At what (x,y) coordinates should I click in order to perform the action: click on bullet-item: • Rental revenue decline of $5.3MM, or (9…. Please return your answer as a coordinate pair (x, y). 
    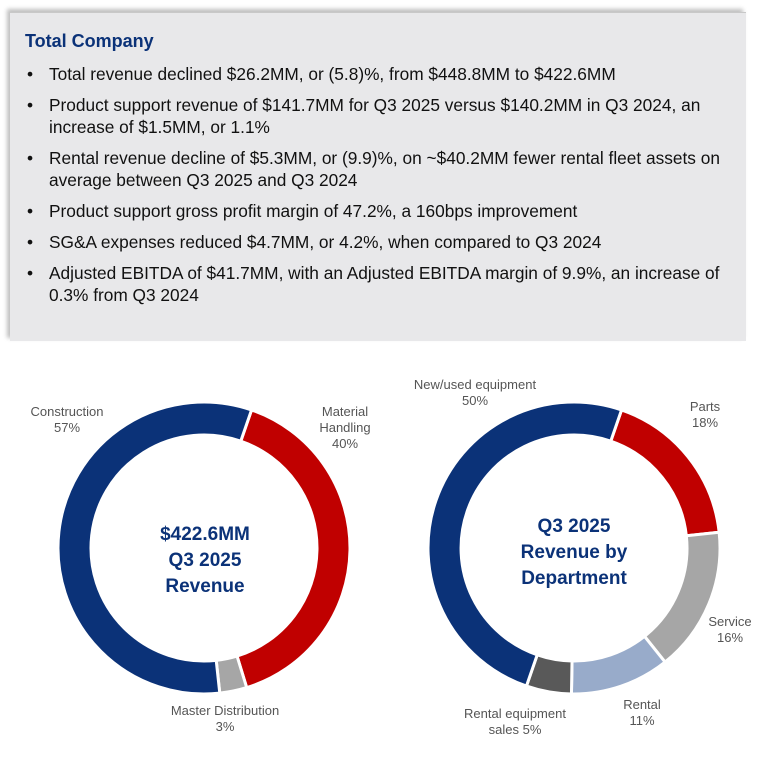
    Looking at the image, I should click on (373, 169).